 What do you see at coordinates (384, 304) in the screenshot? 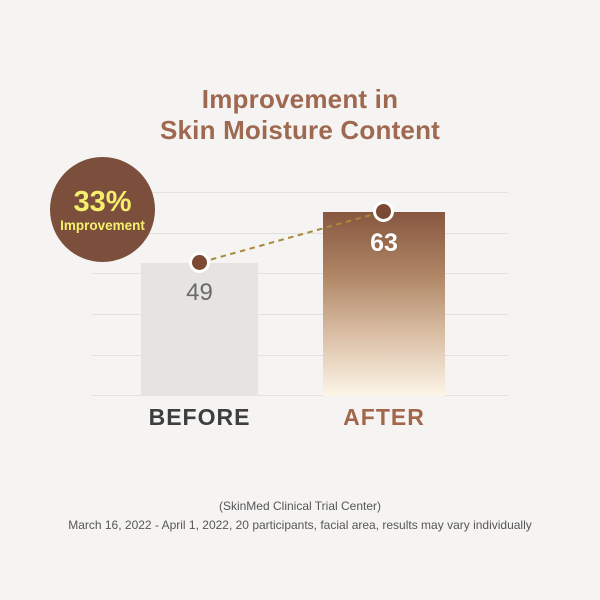
I see `bar-after: 63` at bounding box center [384, 304].